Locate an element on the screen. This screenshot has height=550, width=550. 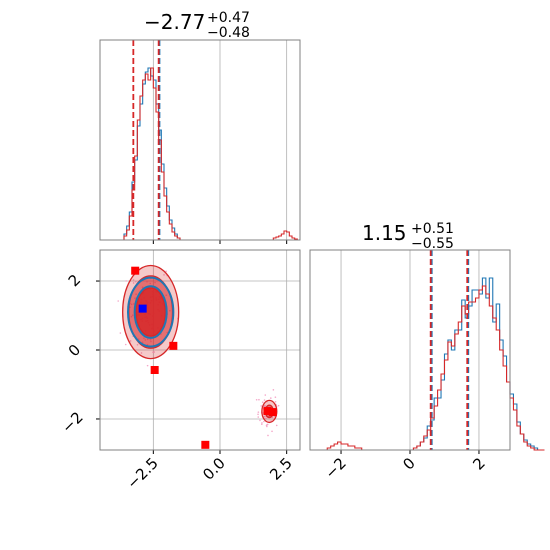
scatter-frame is located at coordinates (200, 350).